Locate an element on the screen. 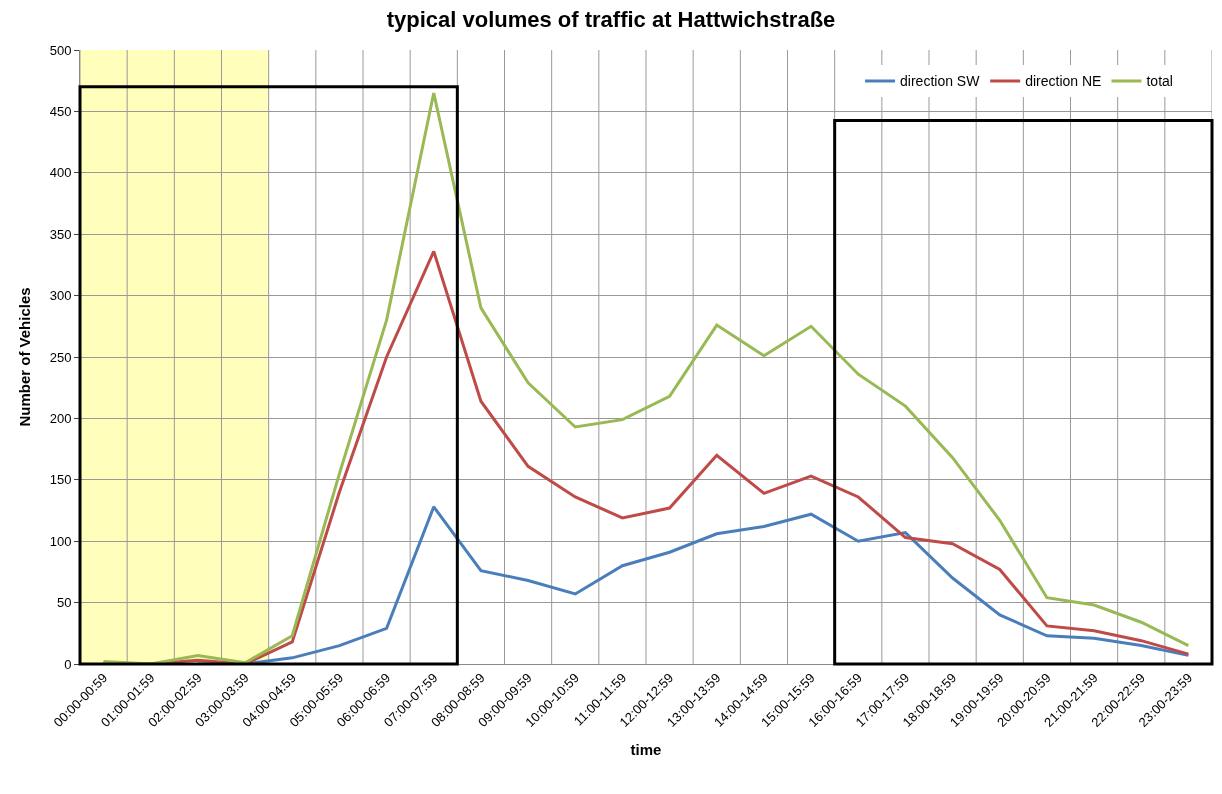 This screenshot has height=794, width=1222. y-tick-label: 250 is located at coordinates (60, 357).